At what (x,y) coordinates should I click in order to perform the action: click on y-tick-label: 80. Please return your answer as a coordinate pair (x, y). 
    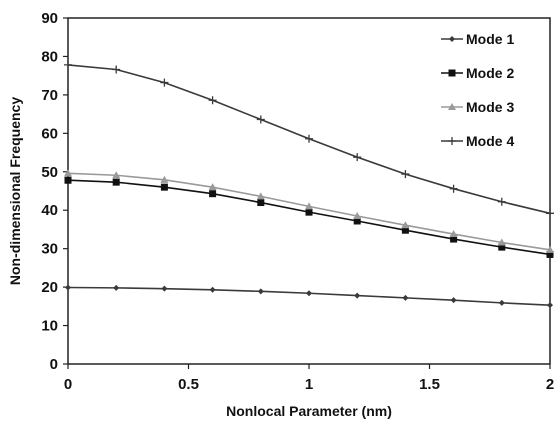
    Looking at the image, I should click on (49, 56).